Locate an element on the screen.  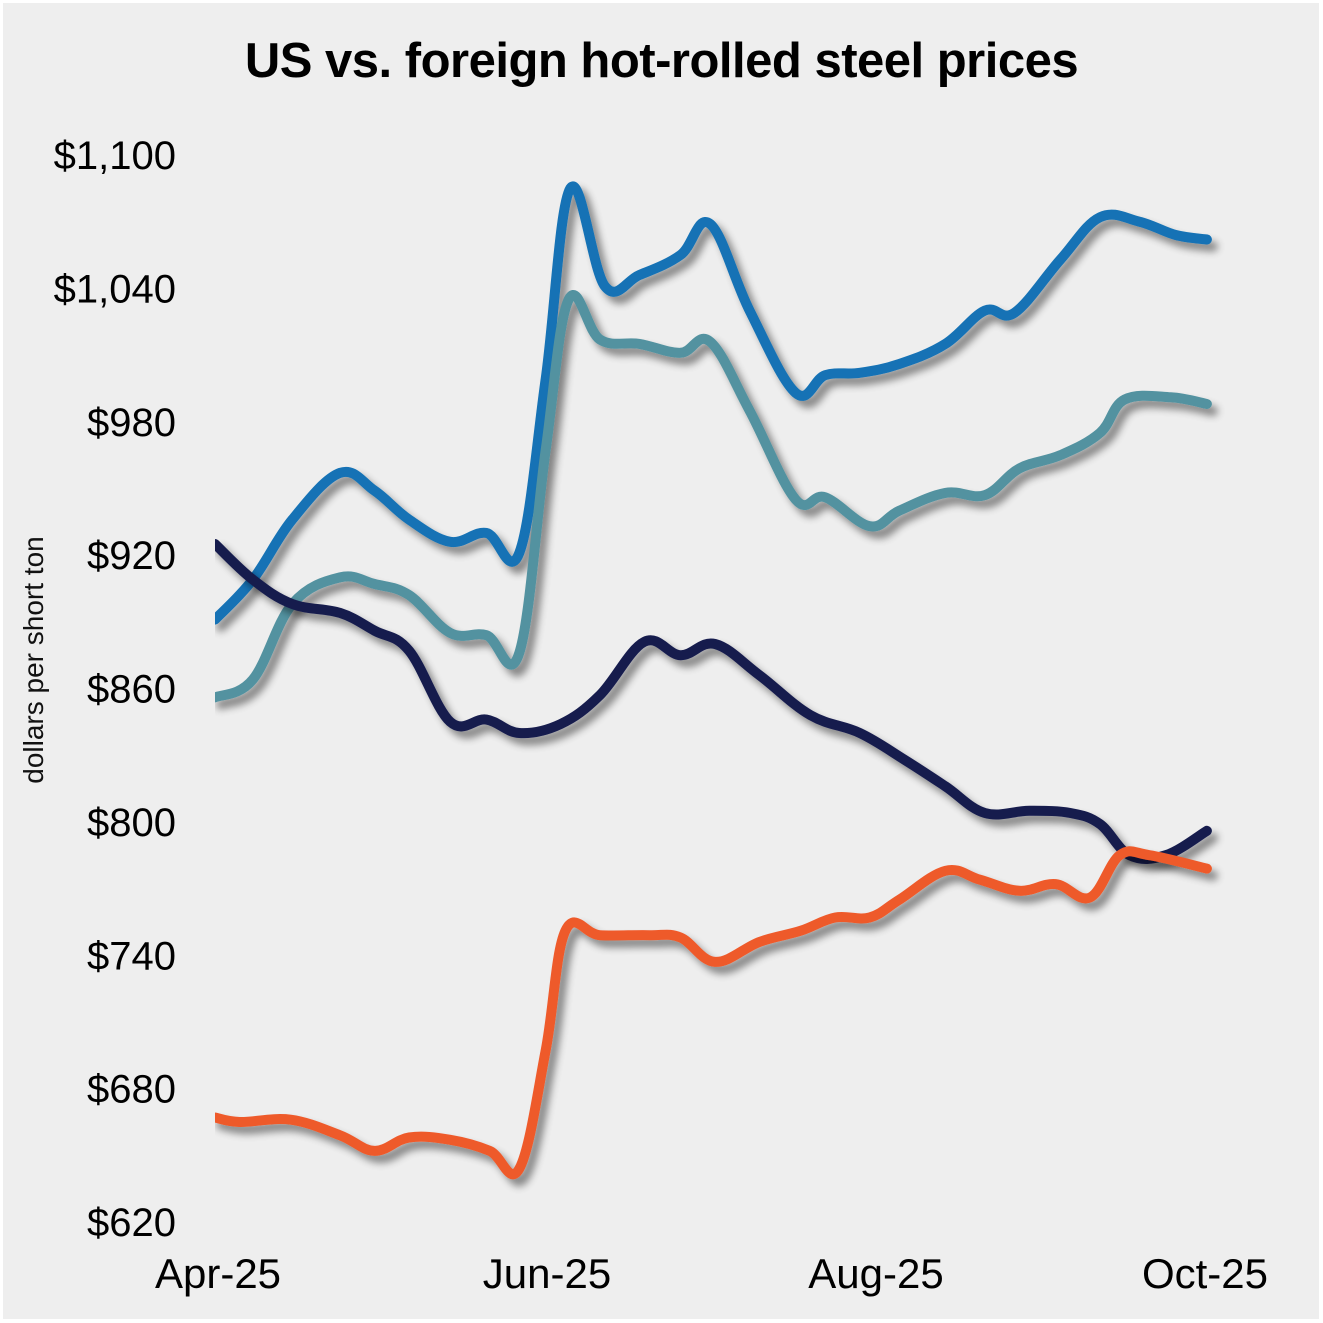
x-axis-ticks: Apr-25 Jun-25 Aug-25 Oct-25 is located at coordinates (711, 1273).